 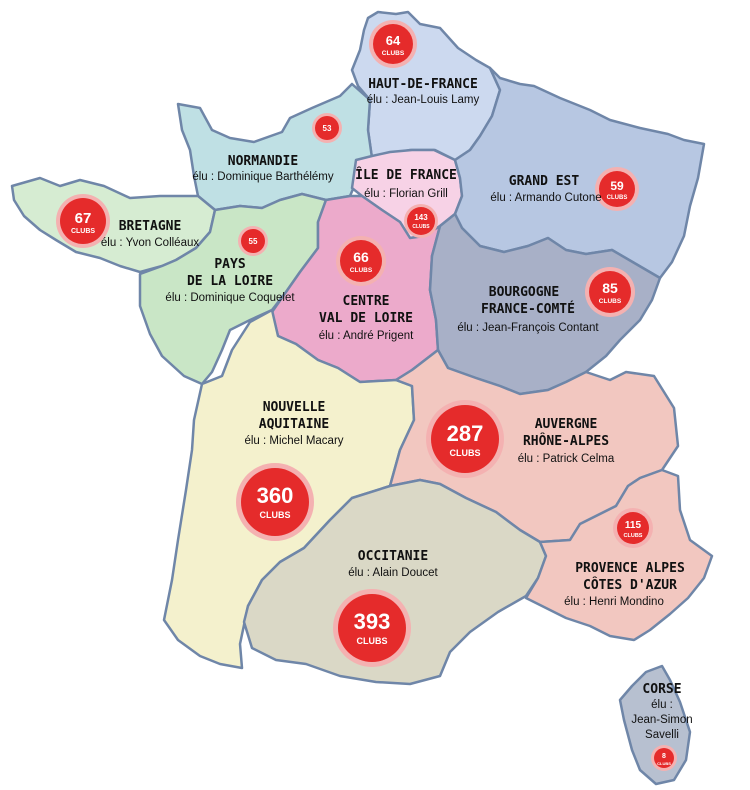 I want to click on region-elu: élu : Dominique Coquelet, so click(x=230, y=298).